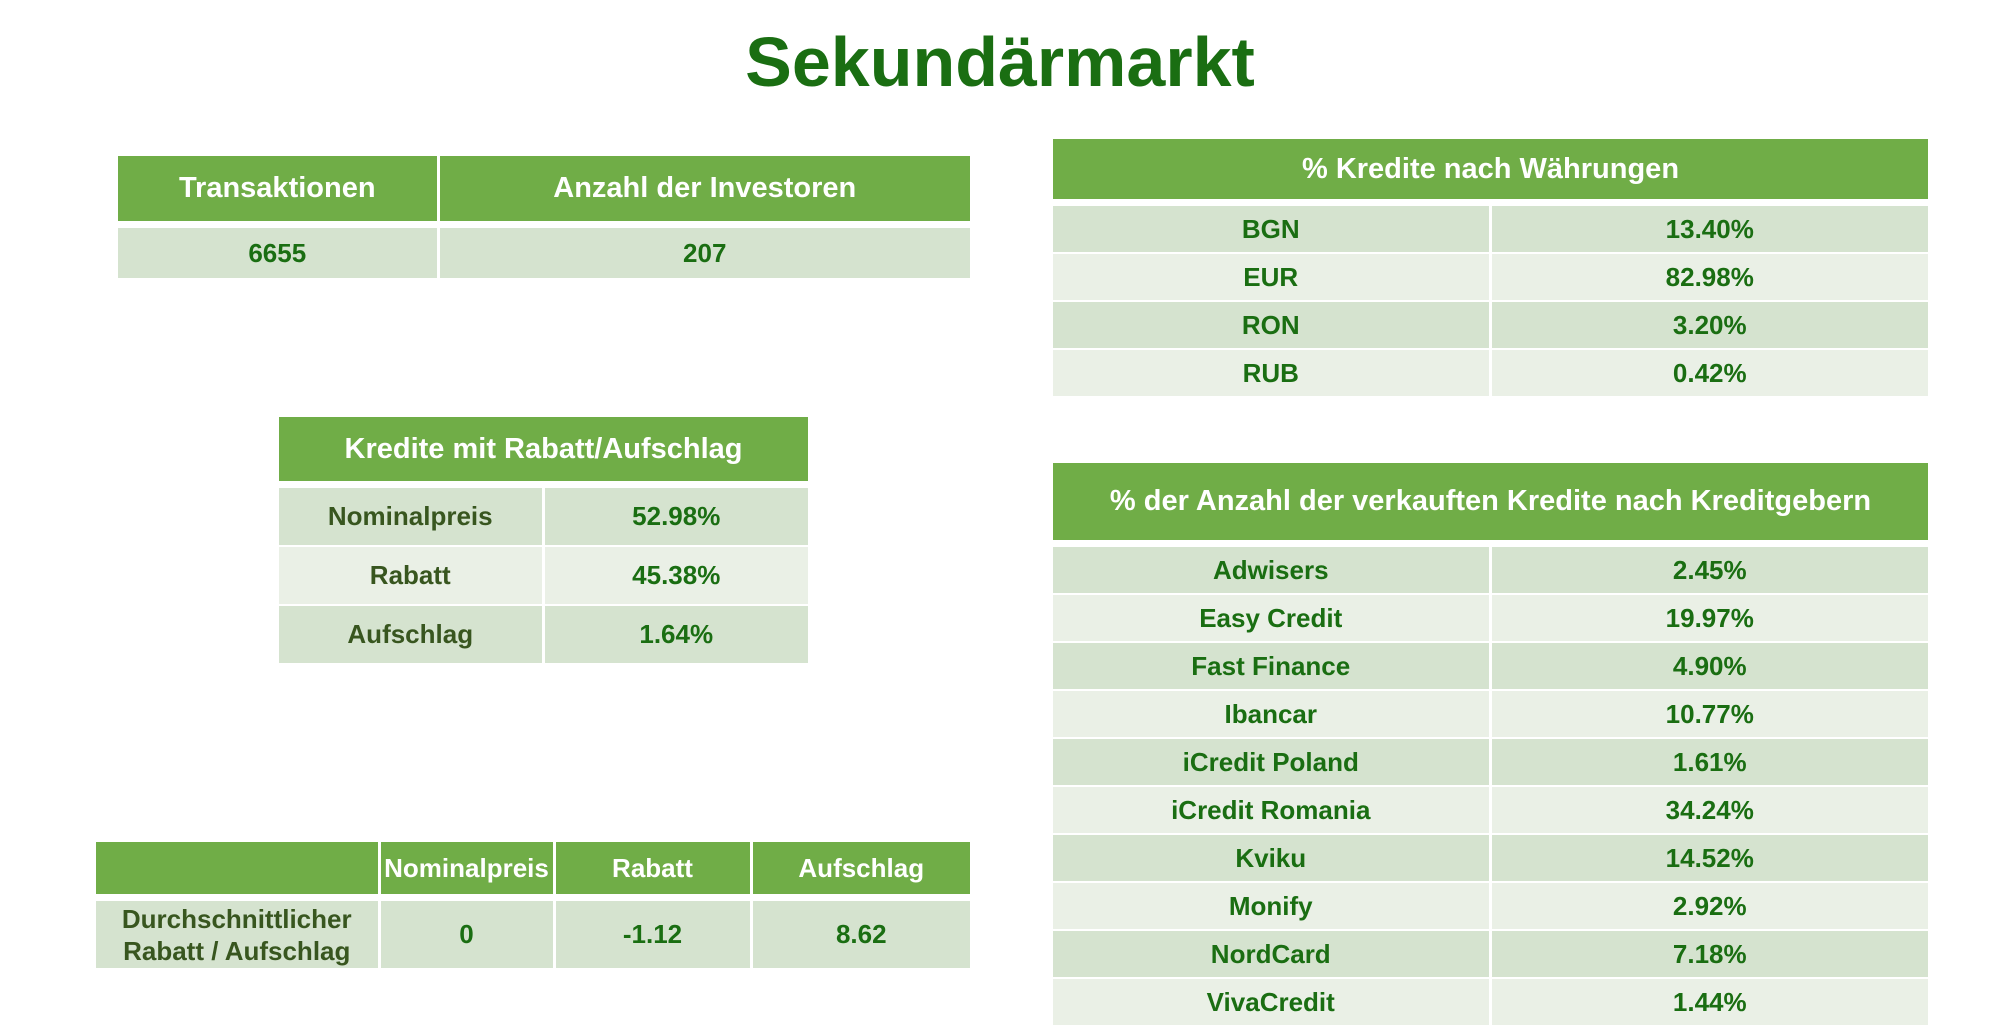 This screenshot has height=1027, width=2000. I want to click on lender-share: 7.18%, so click(1708, 953).